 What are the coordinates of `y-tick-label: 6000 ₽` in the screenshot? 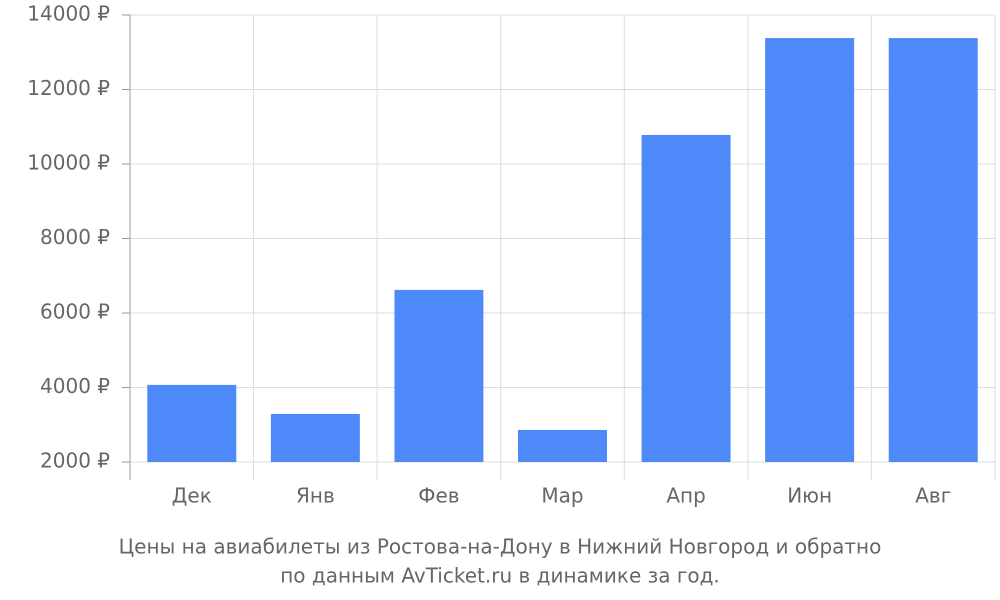 It's located at (75, 312).